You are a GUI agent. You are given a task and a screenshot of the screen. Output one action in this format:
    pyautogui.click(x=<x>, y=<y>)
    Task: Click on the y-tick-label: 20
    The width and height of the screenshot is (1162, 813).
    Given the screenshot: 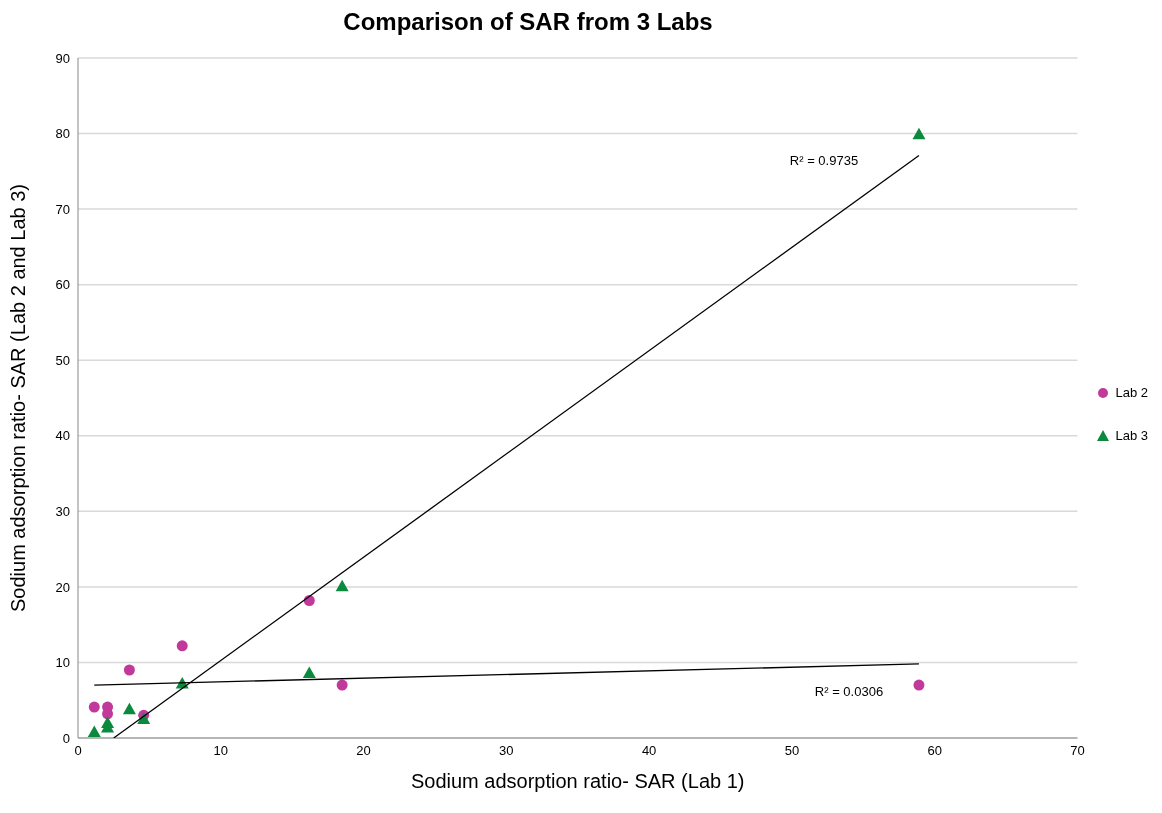 What is the action you would take?
    pyautogui.click(x=62, y=587)
    